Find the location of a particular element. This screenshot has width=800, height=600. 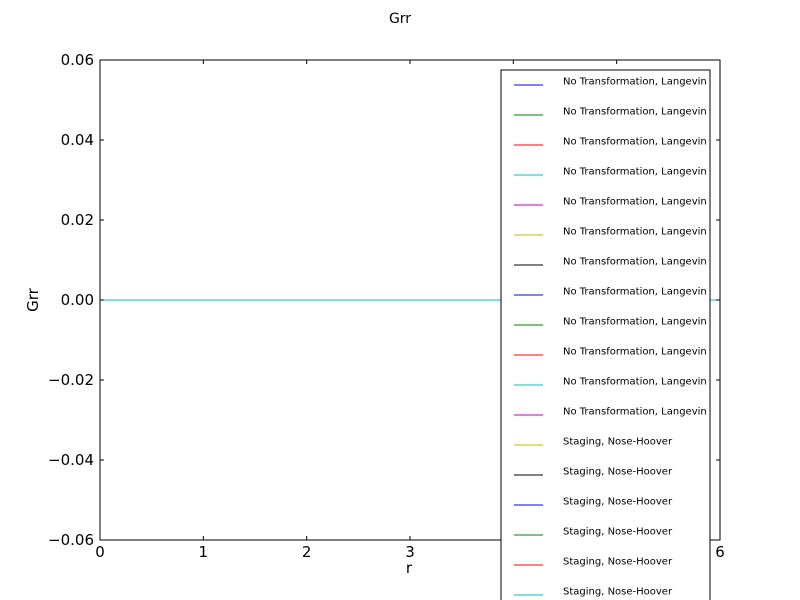

chart-title: Grr is located at coordinates (400, 19).